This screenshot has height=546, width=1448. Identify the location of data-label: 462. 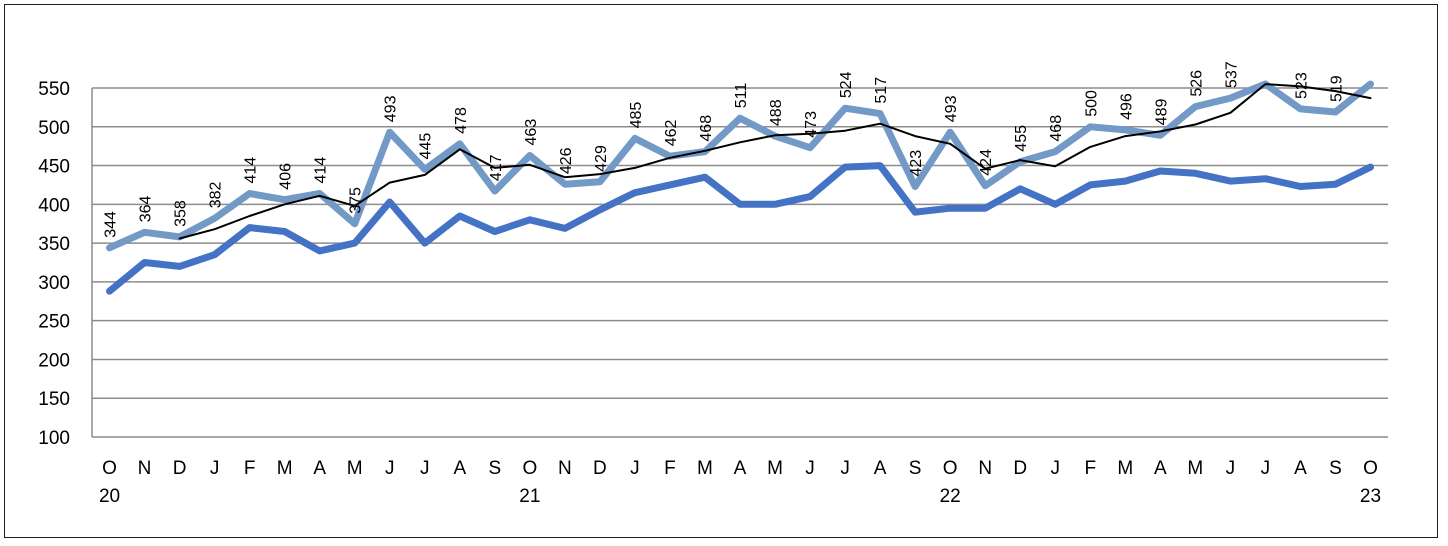
(671, 132).